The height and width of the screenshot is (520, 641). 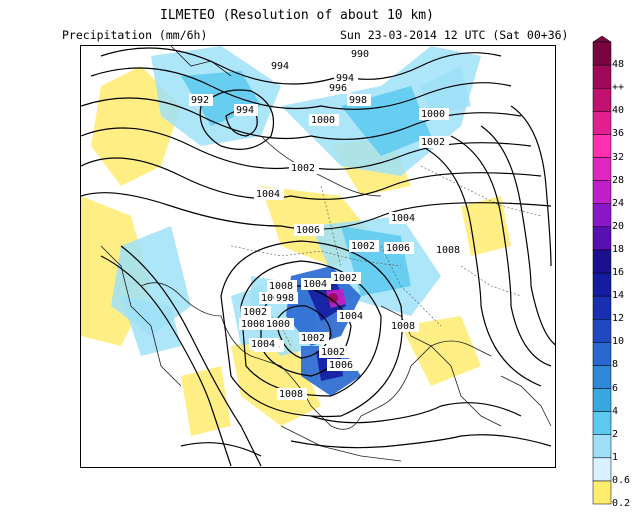 I want to click on legend-label: 2, so click(x=615, y=434).